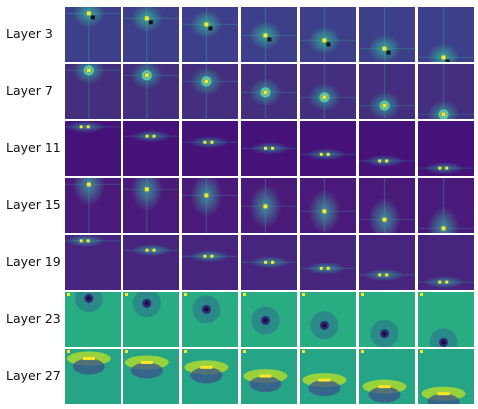 This screenshot has height=409, width=478. I want to click on row-label: Layer 3, so click(29, 33).